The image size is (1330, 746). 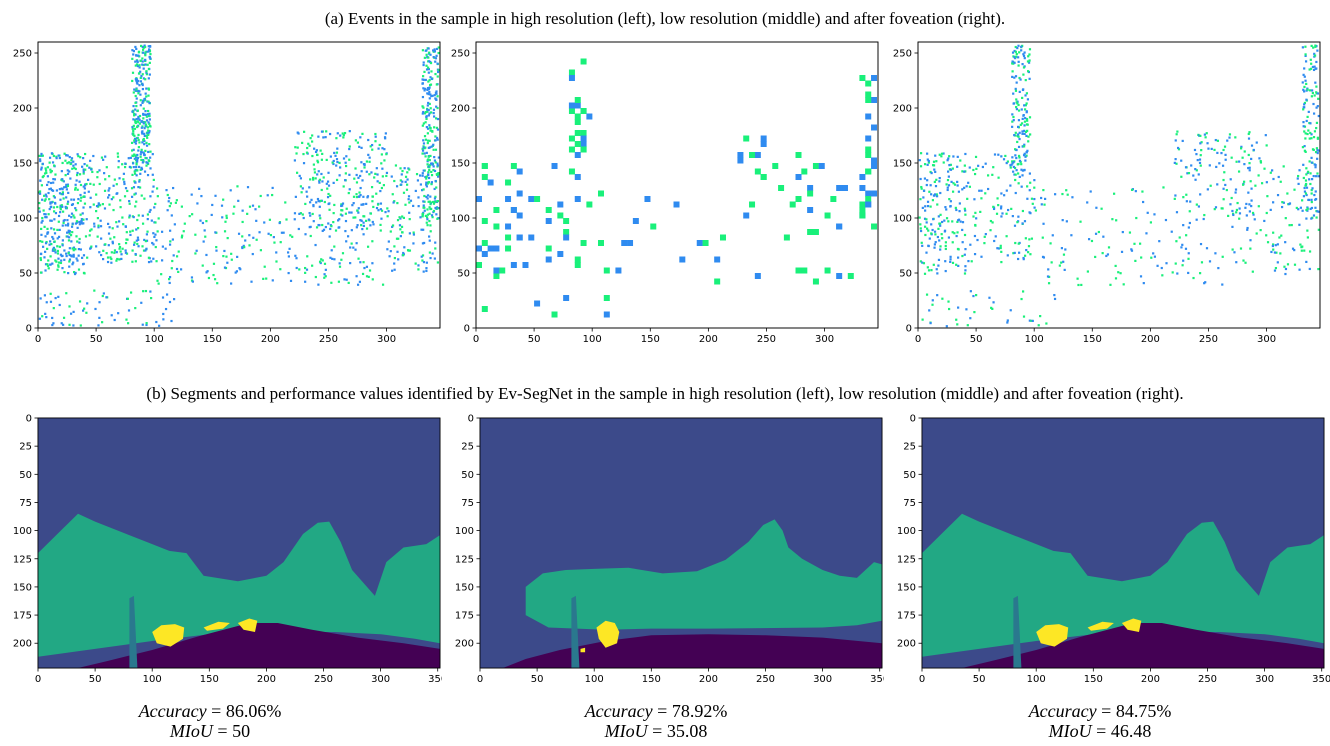 What do you see at coordinates (979, 679) in the screenshot?
I see `seg-foveated-xtick-label: 50` at bounding box center [979, 679].